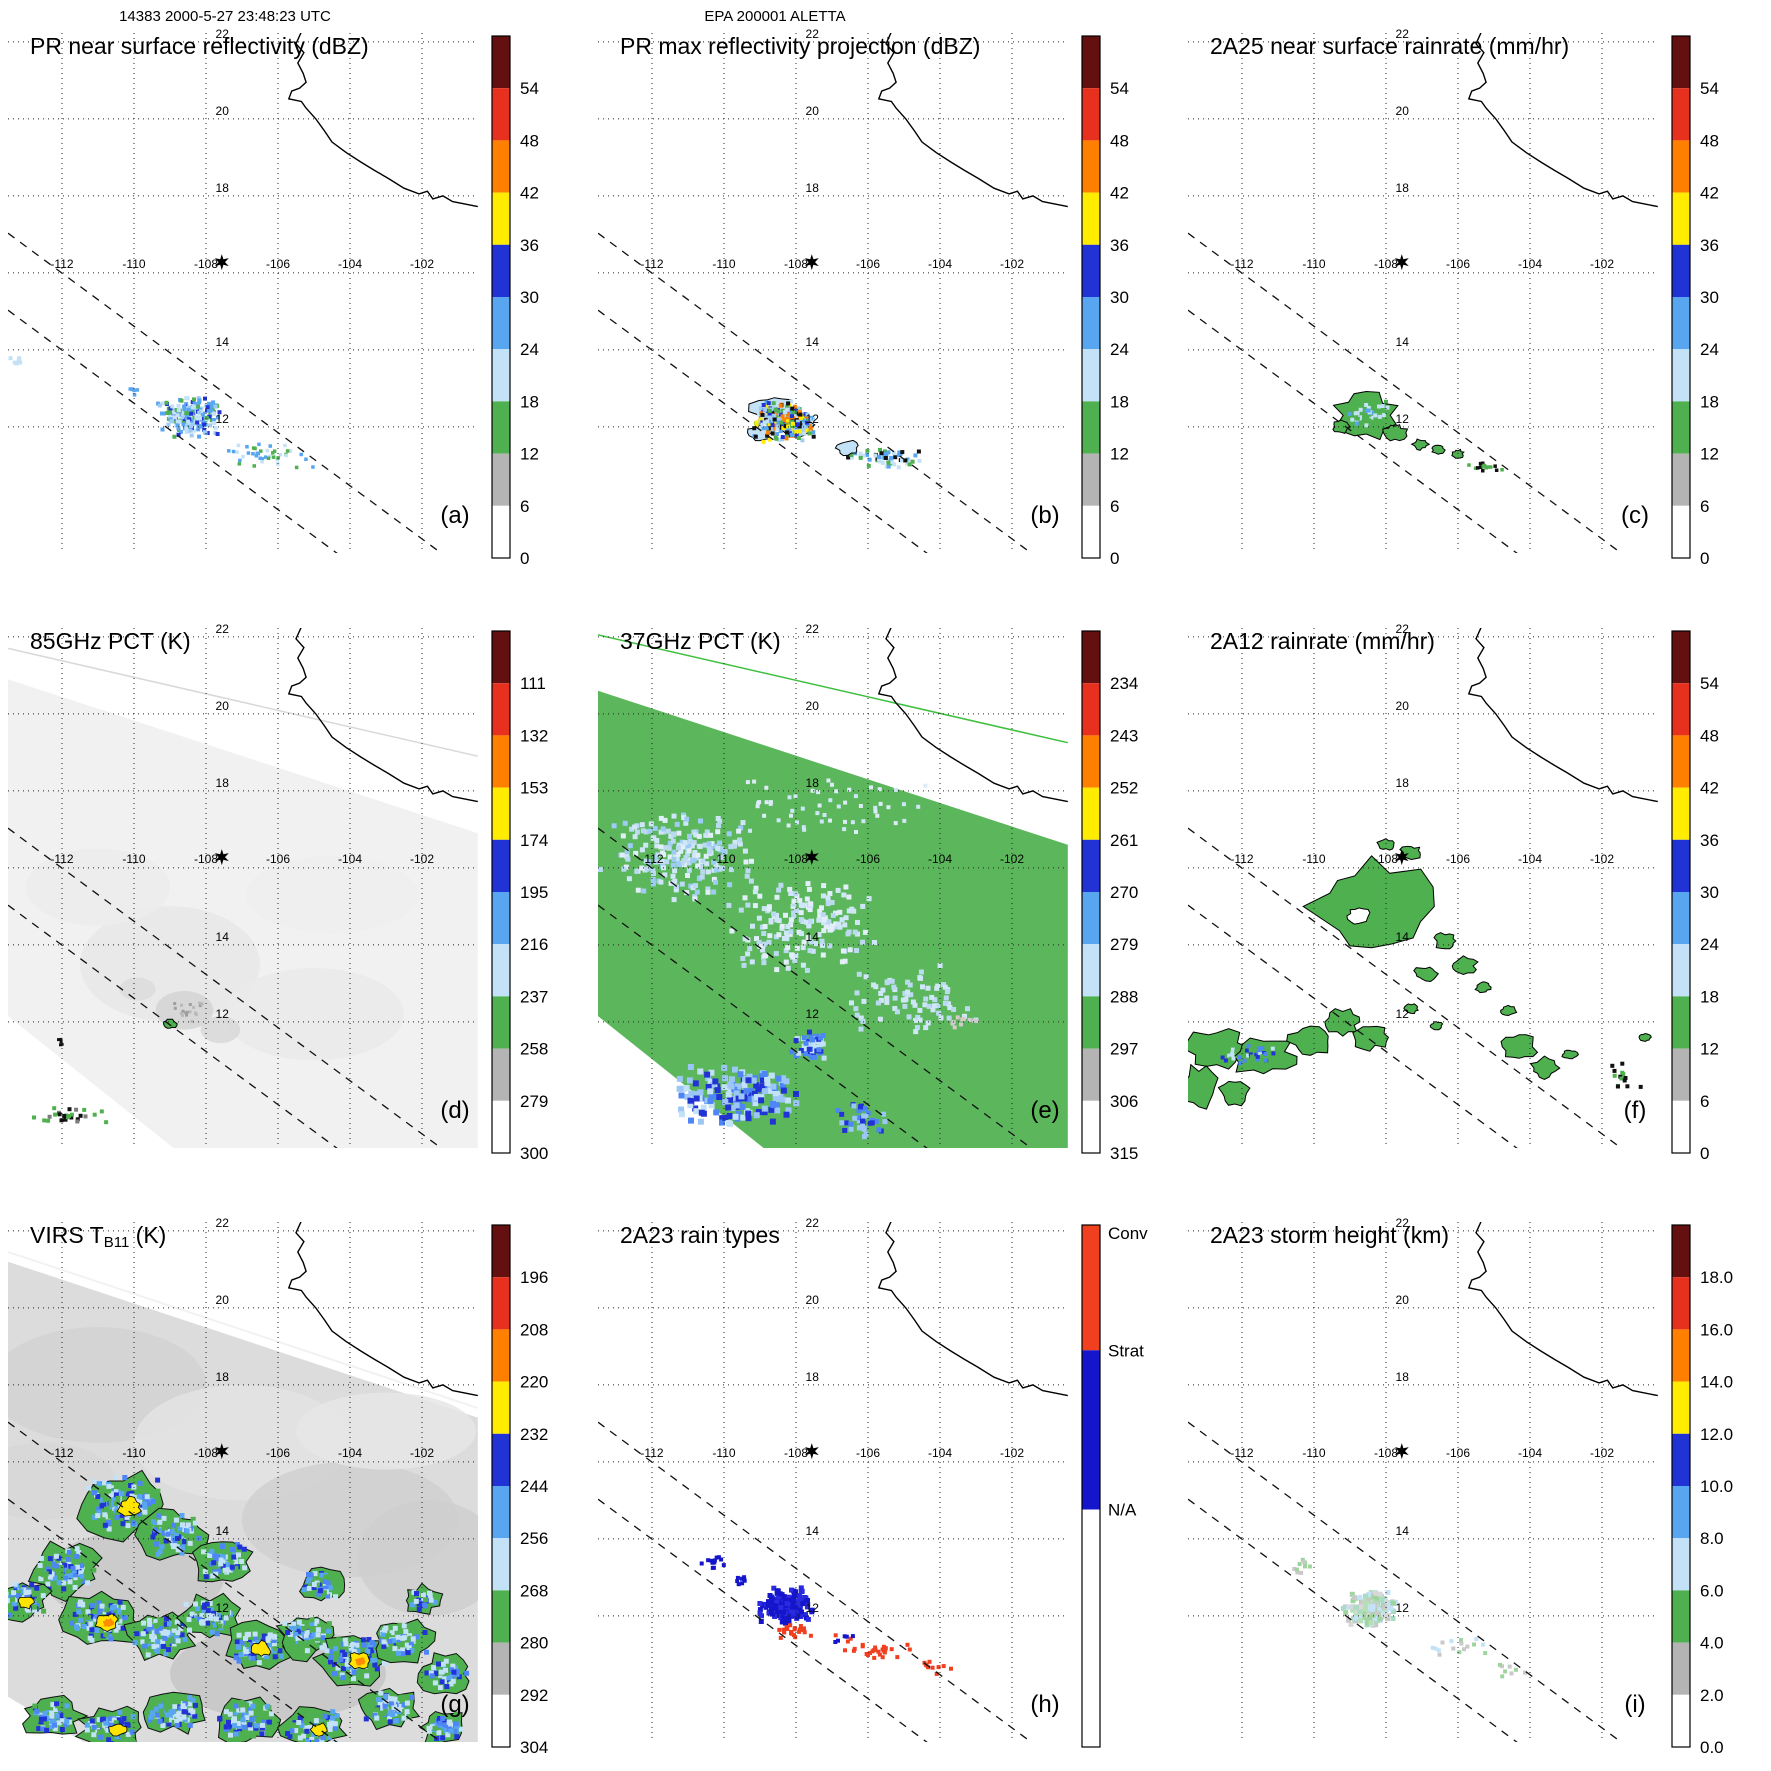  What do you see at coordinates (1329, 1235) in the screenshot?
I see `panel-title: 2A23 storm height (km)` at bounding box center [1329, 1235].